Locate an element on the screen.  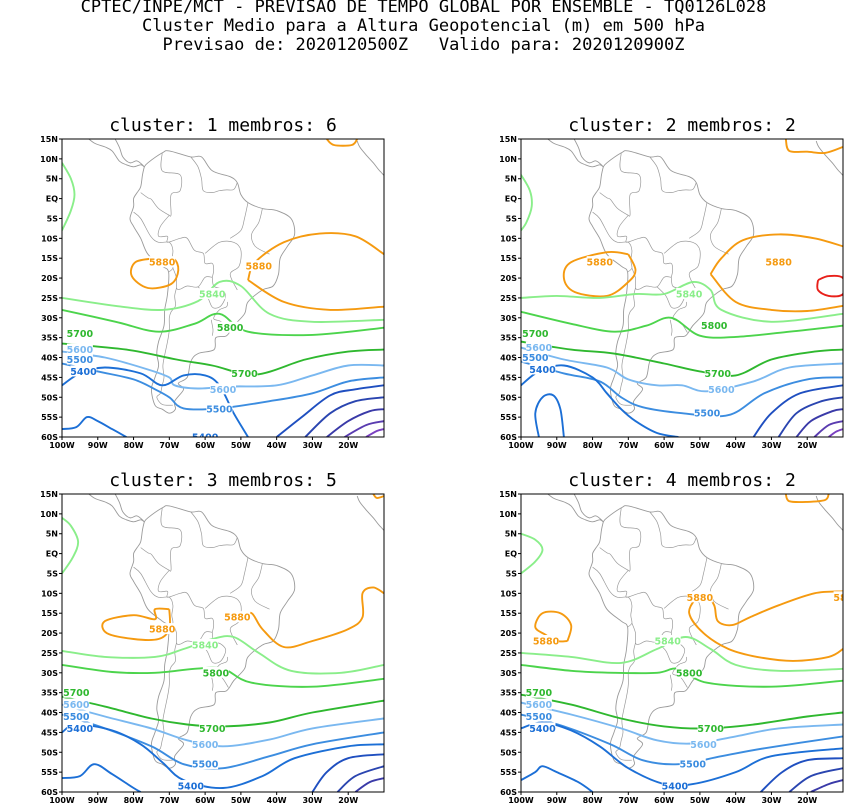
y-tick-label: 35S is located at coordinates (508, 338).